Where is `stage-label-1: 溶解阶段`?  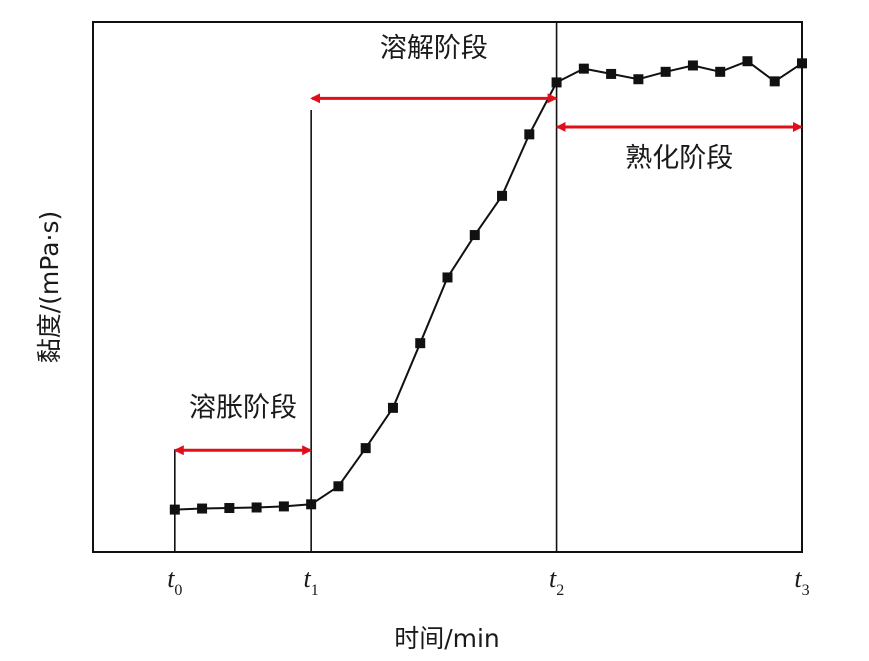
stage-label-1: 溶解阶段 is located at coordinates (434, 48).